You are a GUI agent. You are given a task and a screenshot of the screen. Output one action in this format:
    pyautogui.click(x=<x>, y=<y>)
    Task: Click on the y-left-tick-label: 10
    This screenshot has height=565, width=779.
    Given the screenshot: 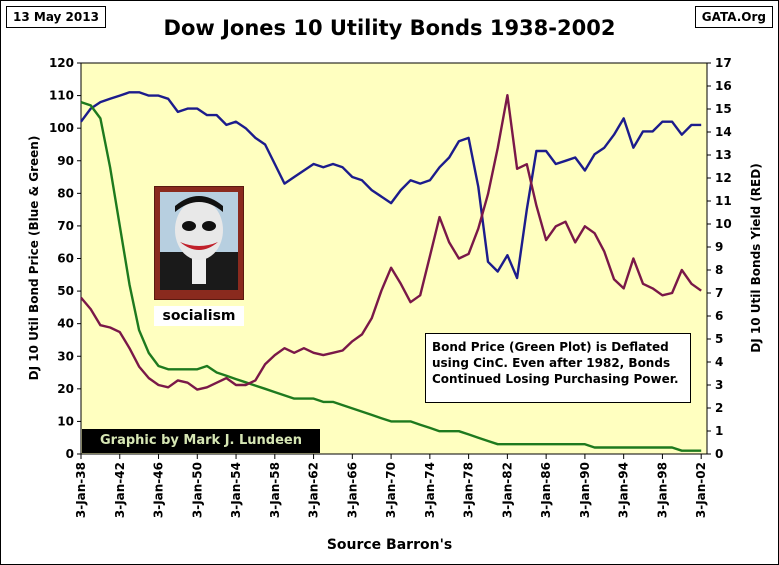 What is the action you would take?
    pyautogui.click(x=65, y=421)
    